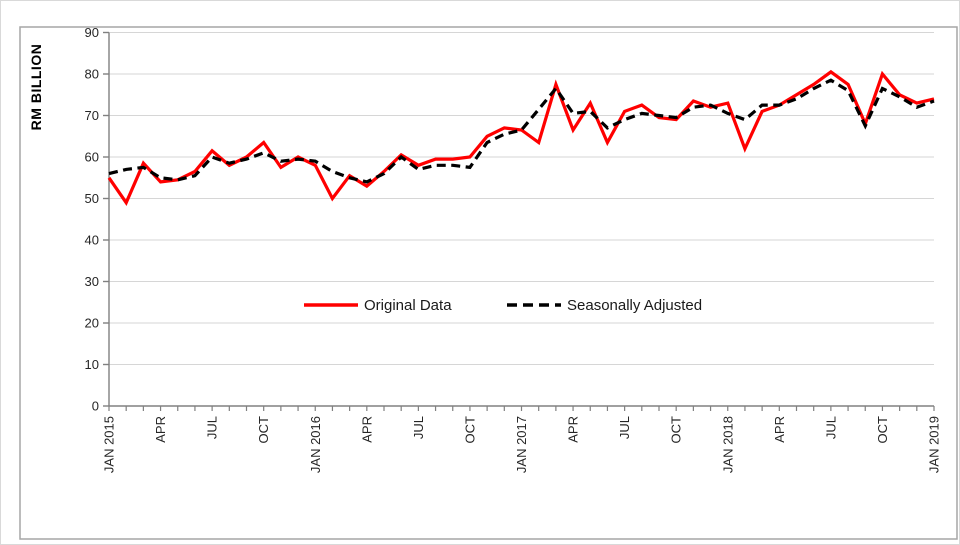  I want to click on legend-label-adjusted: Seasonally Adjusted, so click(634, 305).